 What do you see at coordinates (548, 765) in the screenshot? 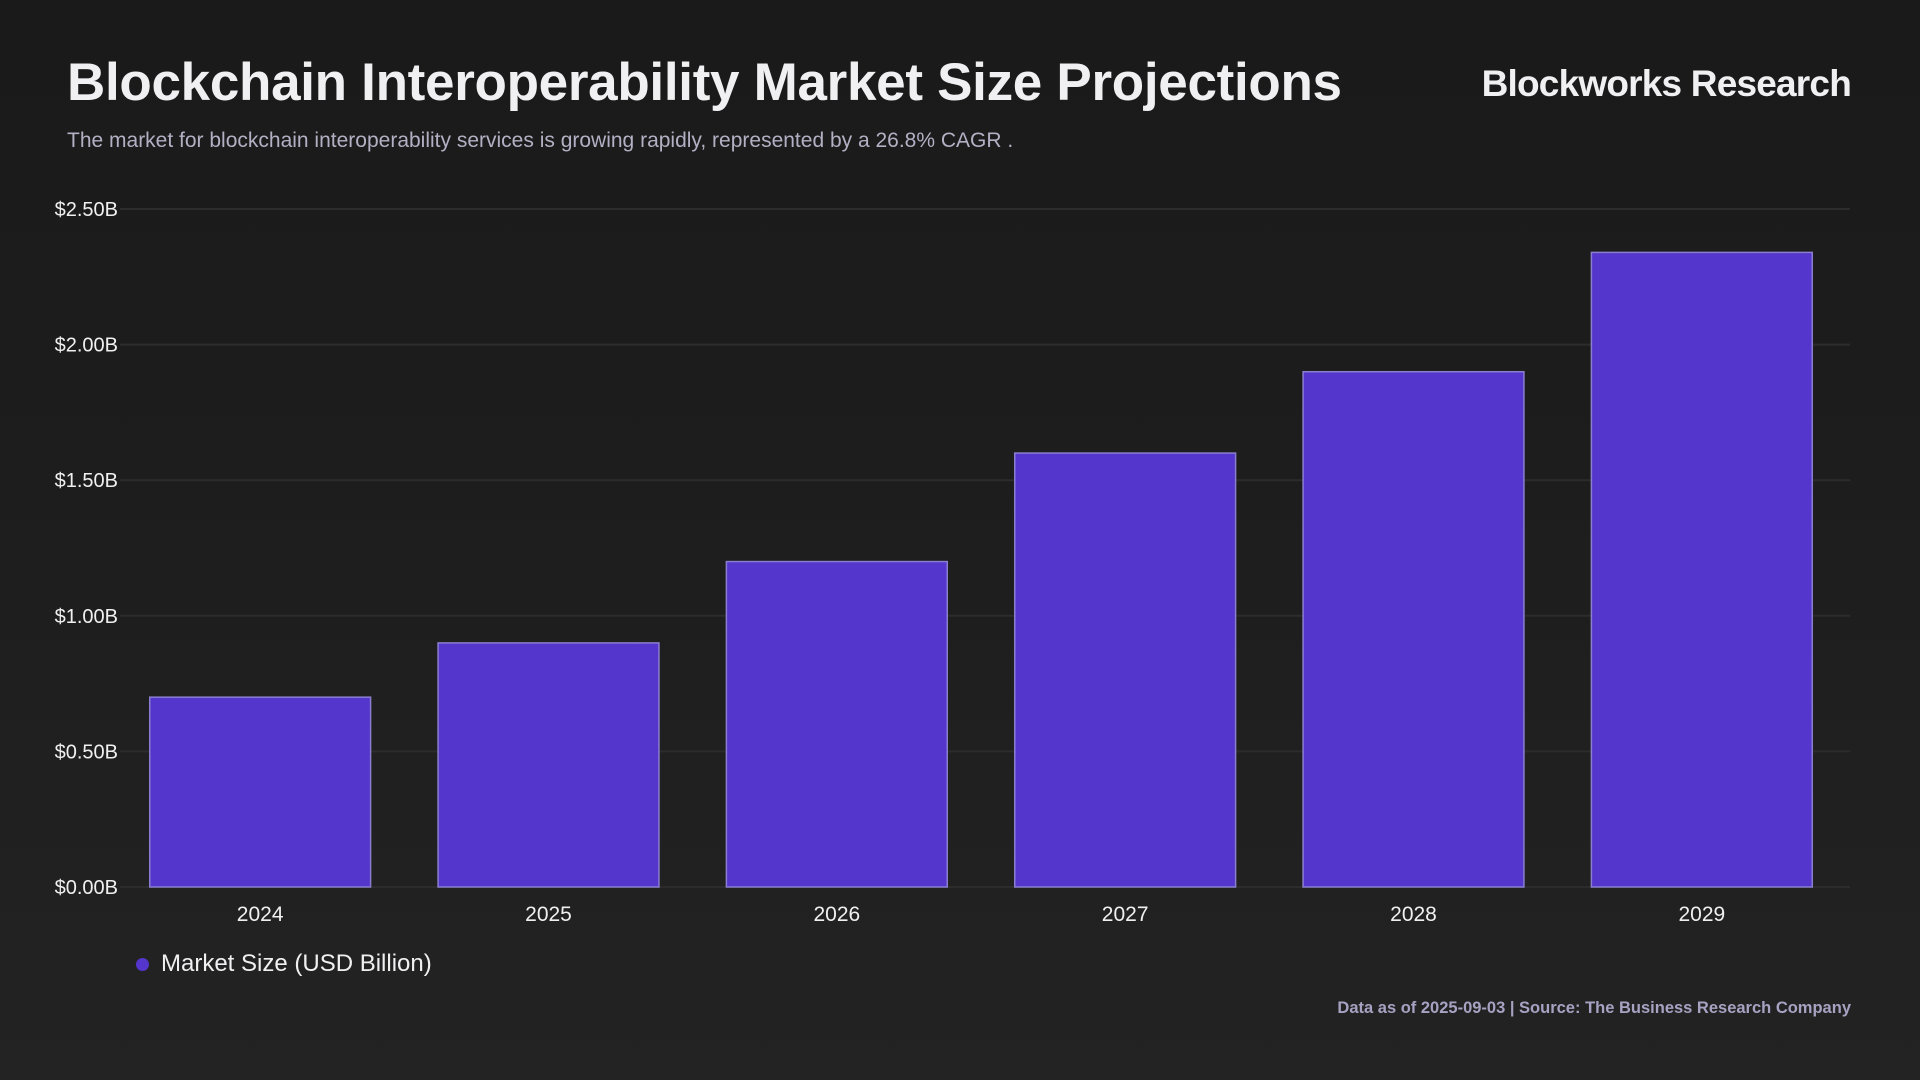
I see `bar-2025` at bounding box center [548, 765].